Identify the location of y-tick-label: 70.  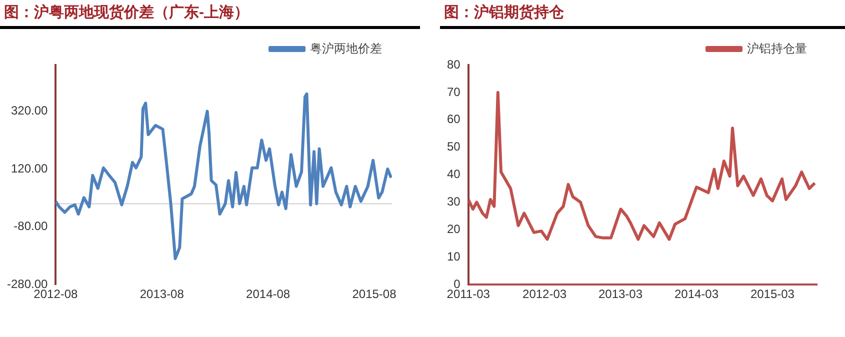
(453, 91).